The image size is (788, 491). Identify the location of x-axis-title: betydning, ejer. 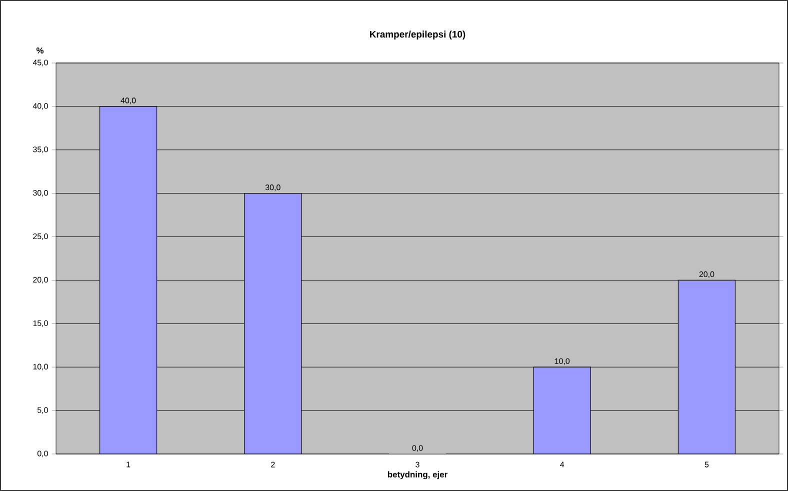
(418, 475).